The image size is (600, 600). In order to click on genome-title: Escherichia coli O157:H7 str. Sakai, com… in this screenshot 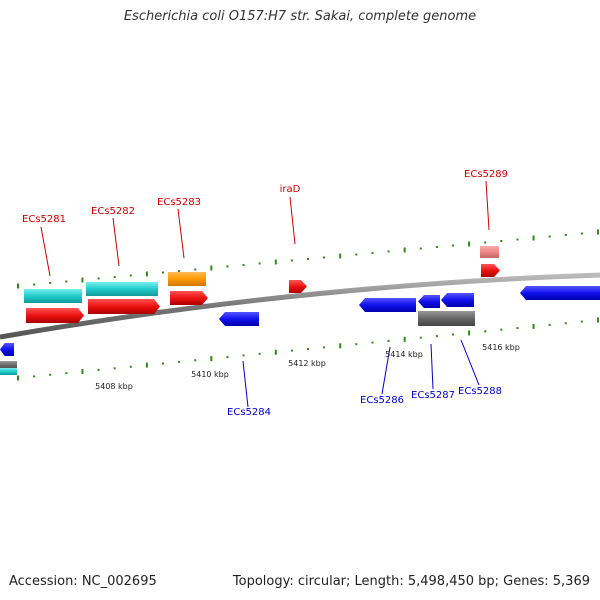, I will do `click(300, 16)`.